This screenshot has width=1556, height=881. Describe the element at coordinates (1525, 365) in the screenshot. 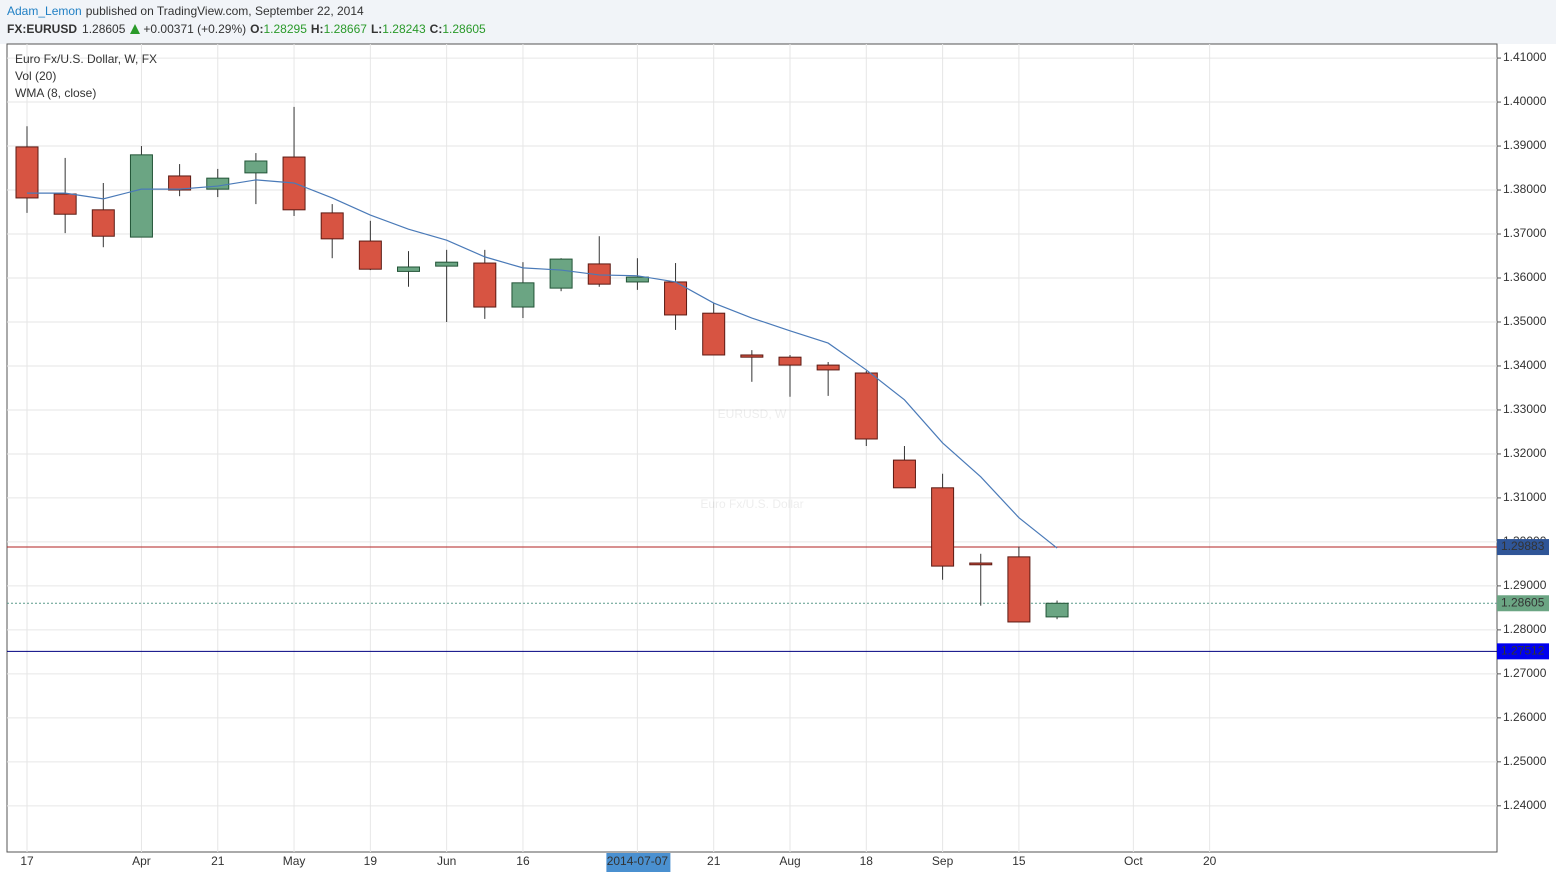

I see `y-tick-label: 1.34000` at that location.